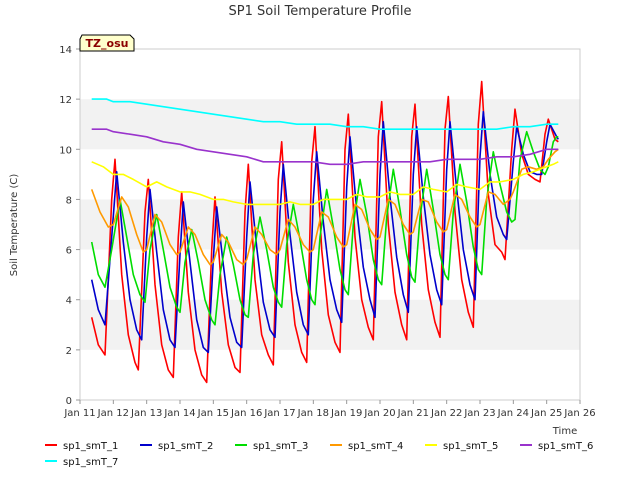  What do you see at coordinates (213, 413) in the screenshot?
I see `x-tick-label: Jan 15` at bounding box center [213, 413].